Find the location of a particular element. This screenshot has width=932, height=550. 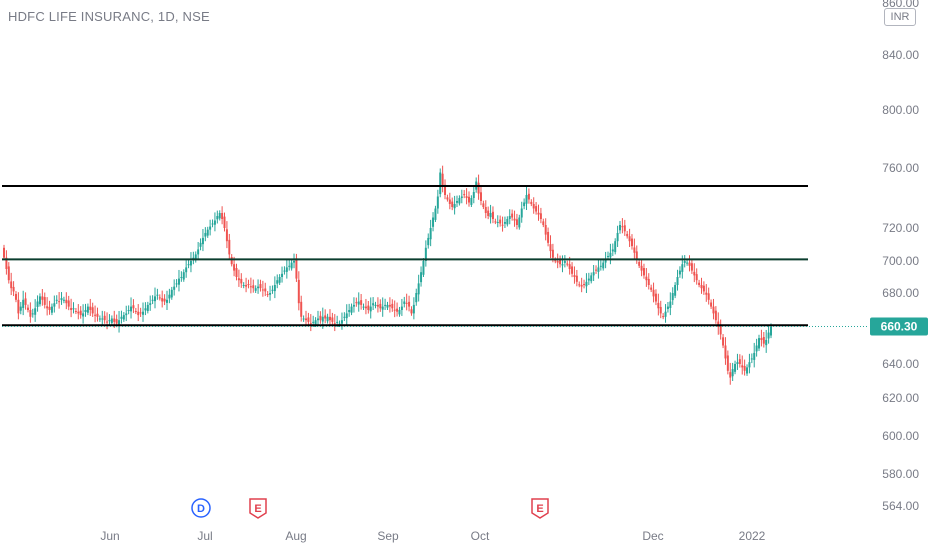

dividend-event-icon: D is located at coordinates (201, 508).